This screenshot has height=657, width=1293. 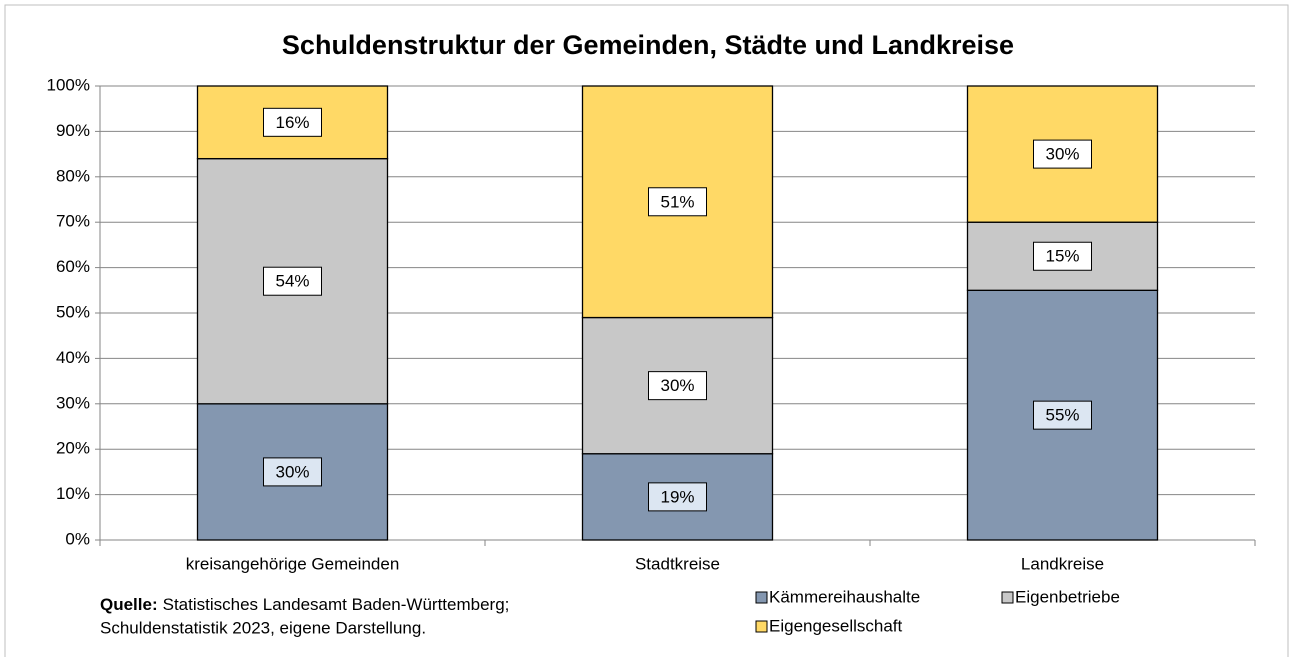 What do you see at coordinates (1067, 596) in the screenshot?
I see `legend-label: Eigenbetriebe` at bounding box center [1067, 596].